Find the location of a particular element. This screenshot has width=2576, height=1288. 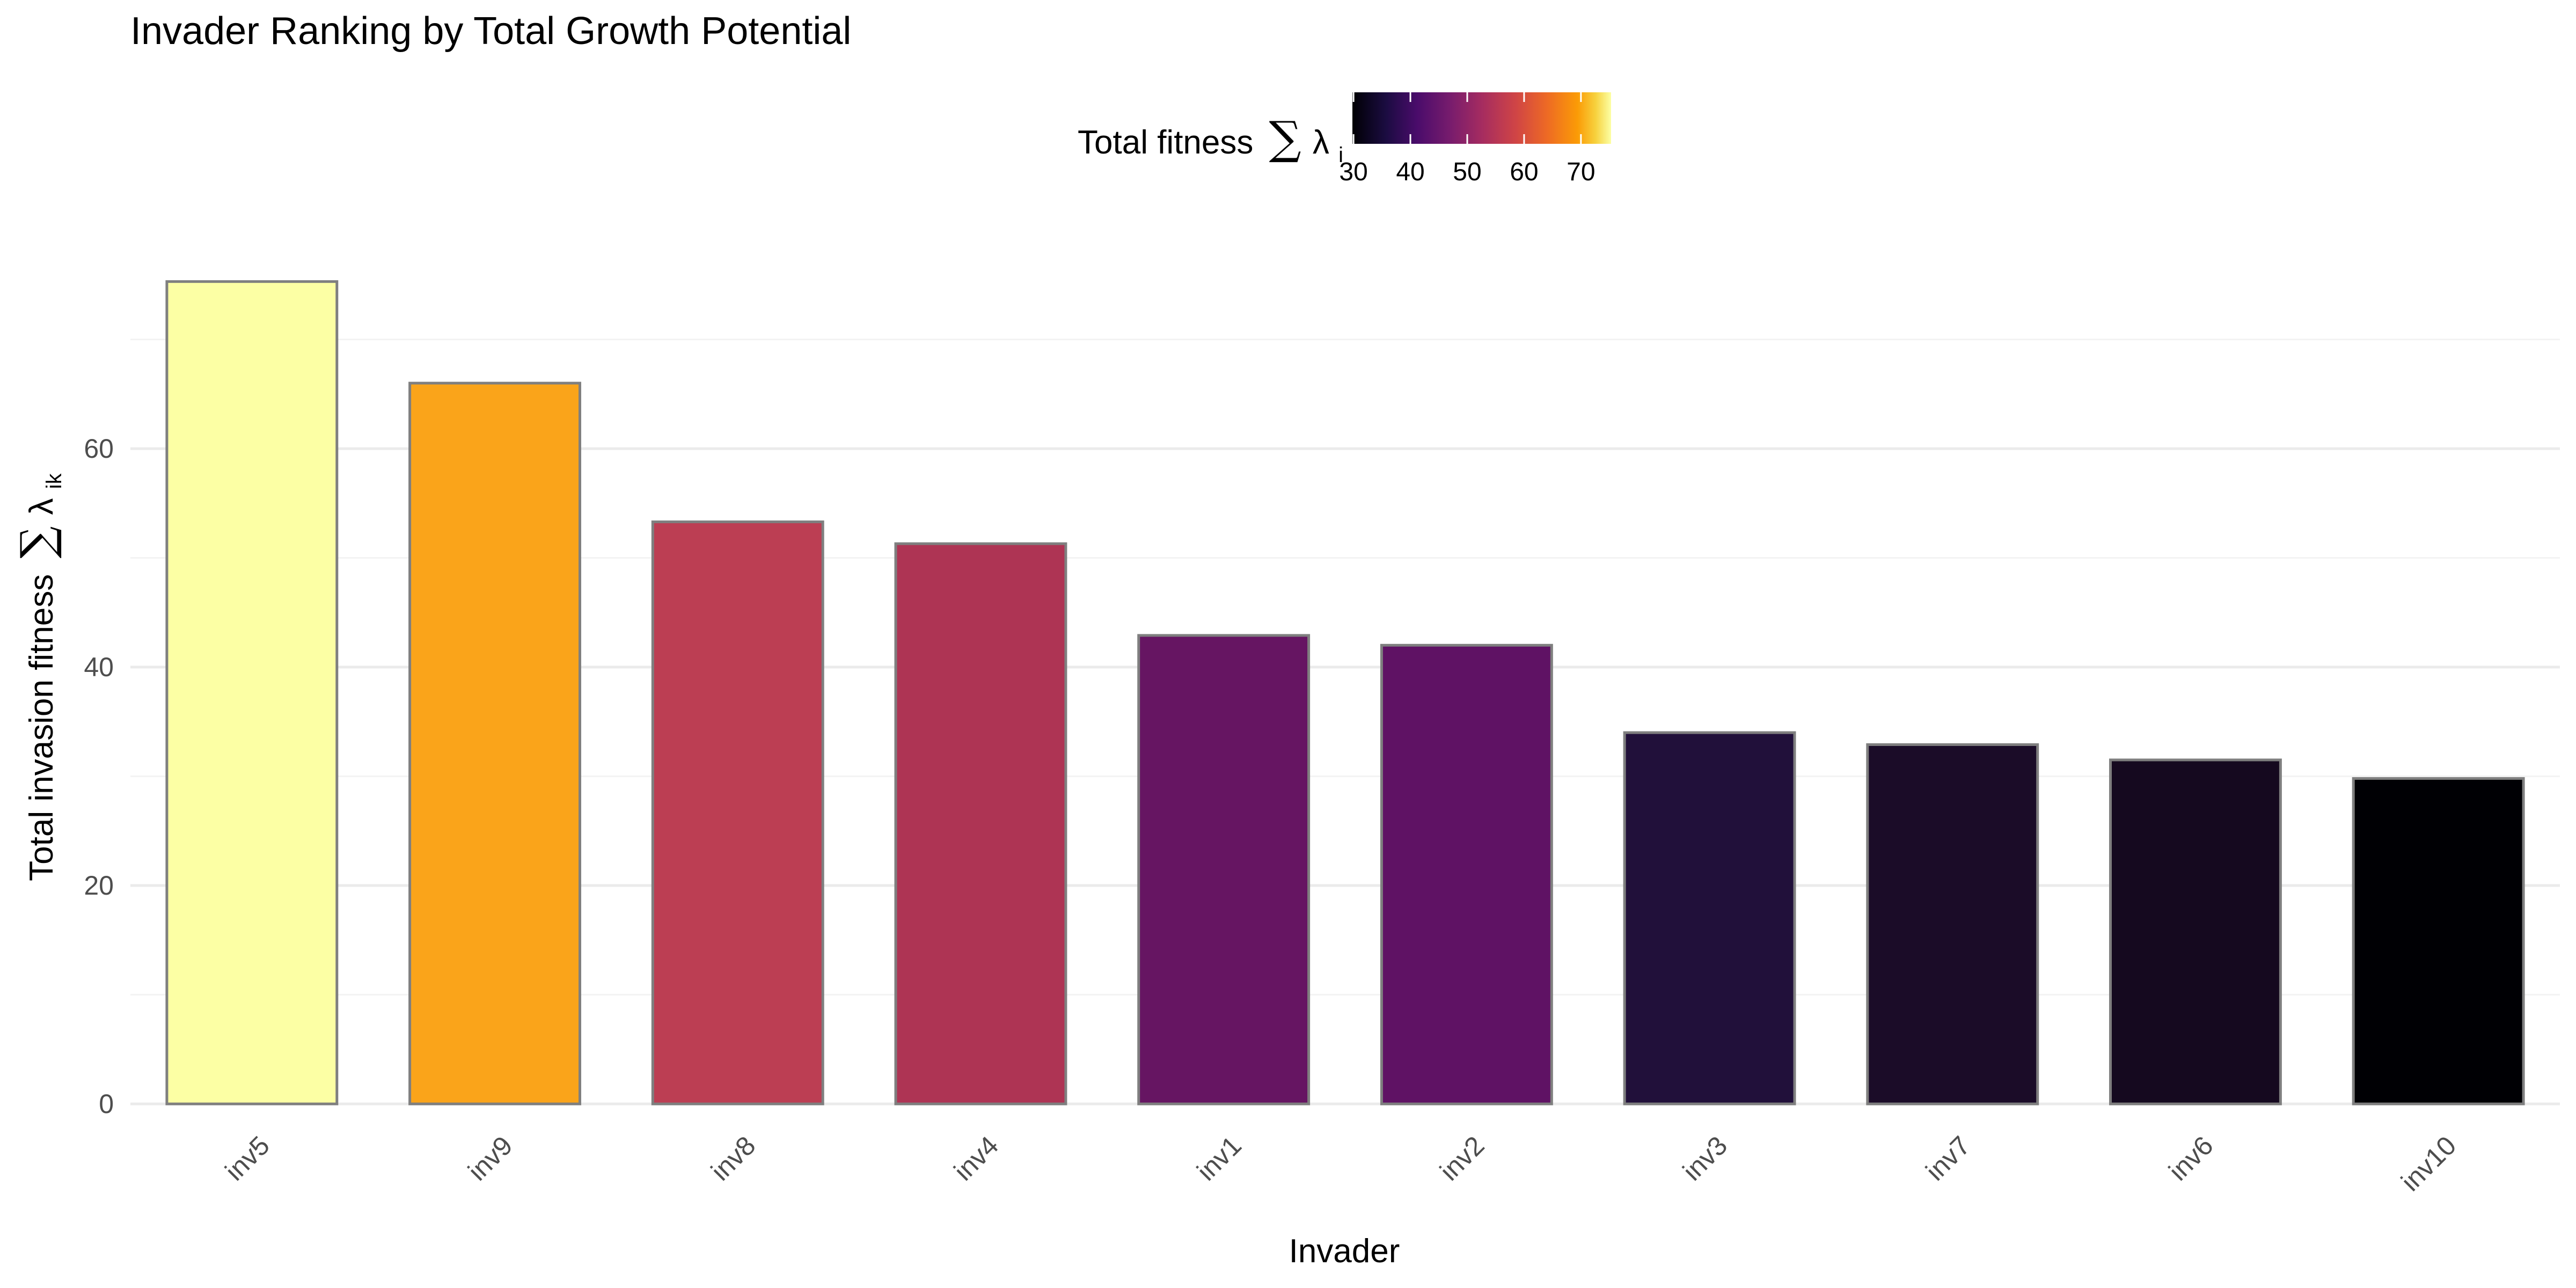

bar-inv3 is located at coordinates (1709, 918).